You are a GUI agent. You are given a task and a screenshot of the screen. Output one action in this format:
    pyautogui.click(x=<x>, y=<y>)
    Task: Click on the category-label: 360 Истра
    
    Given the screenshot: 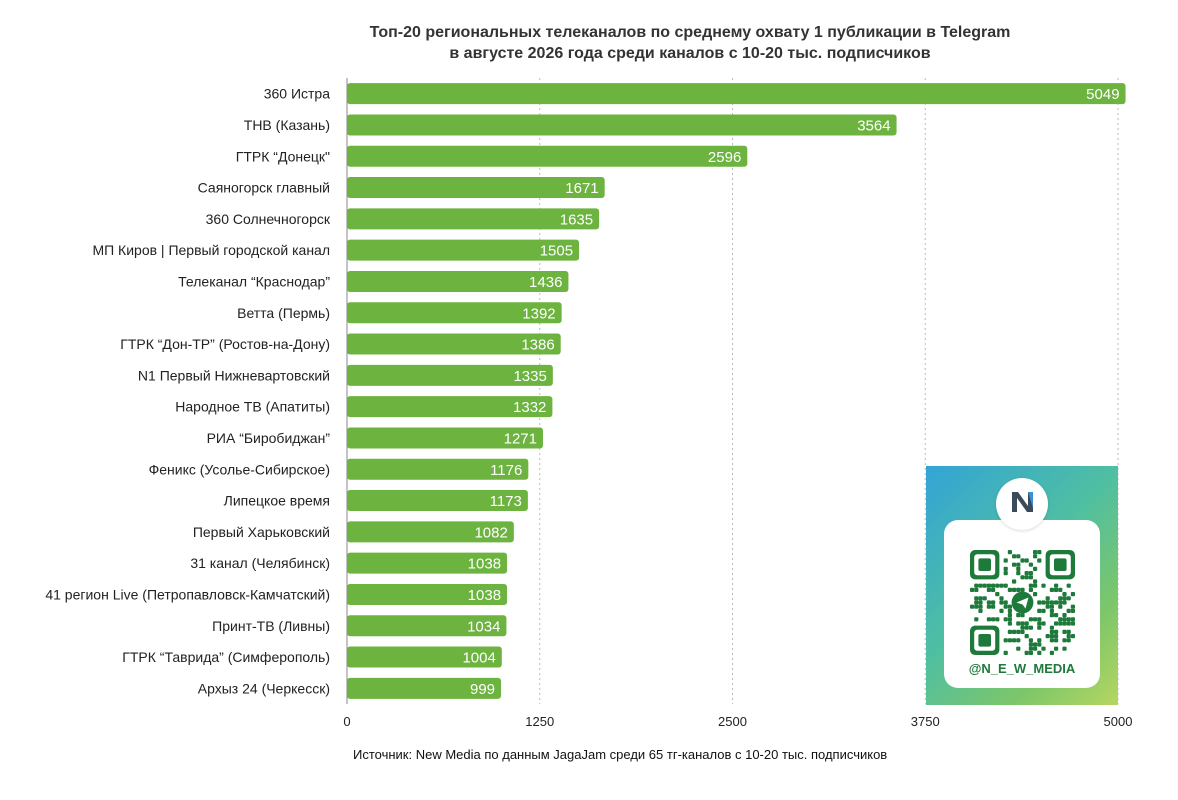 What is the action you would take?
    pyautogui.click(x=297, y=94)
    